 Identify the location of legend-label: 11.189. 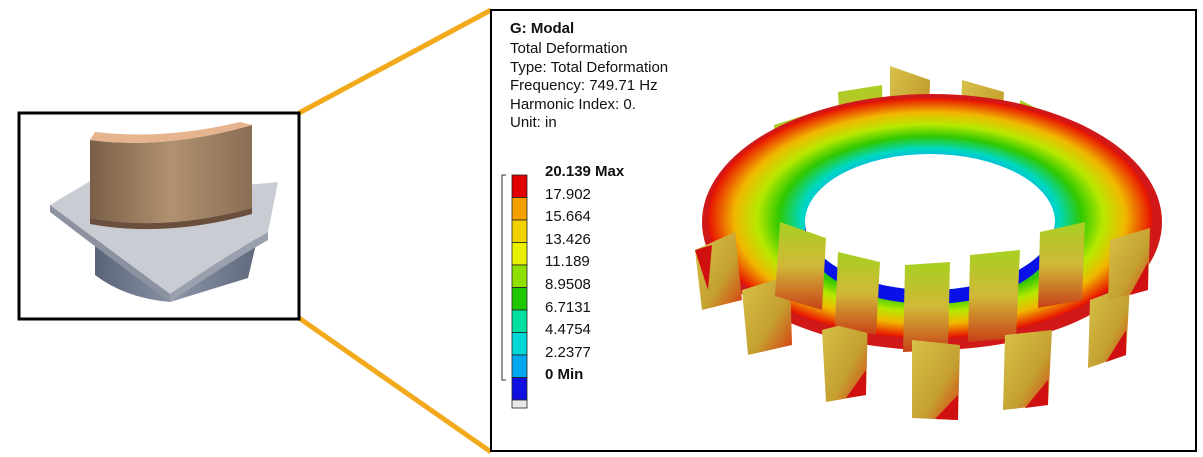
(567, 262).